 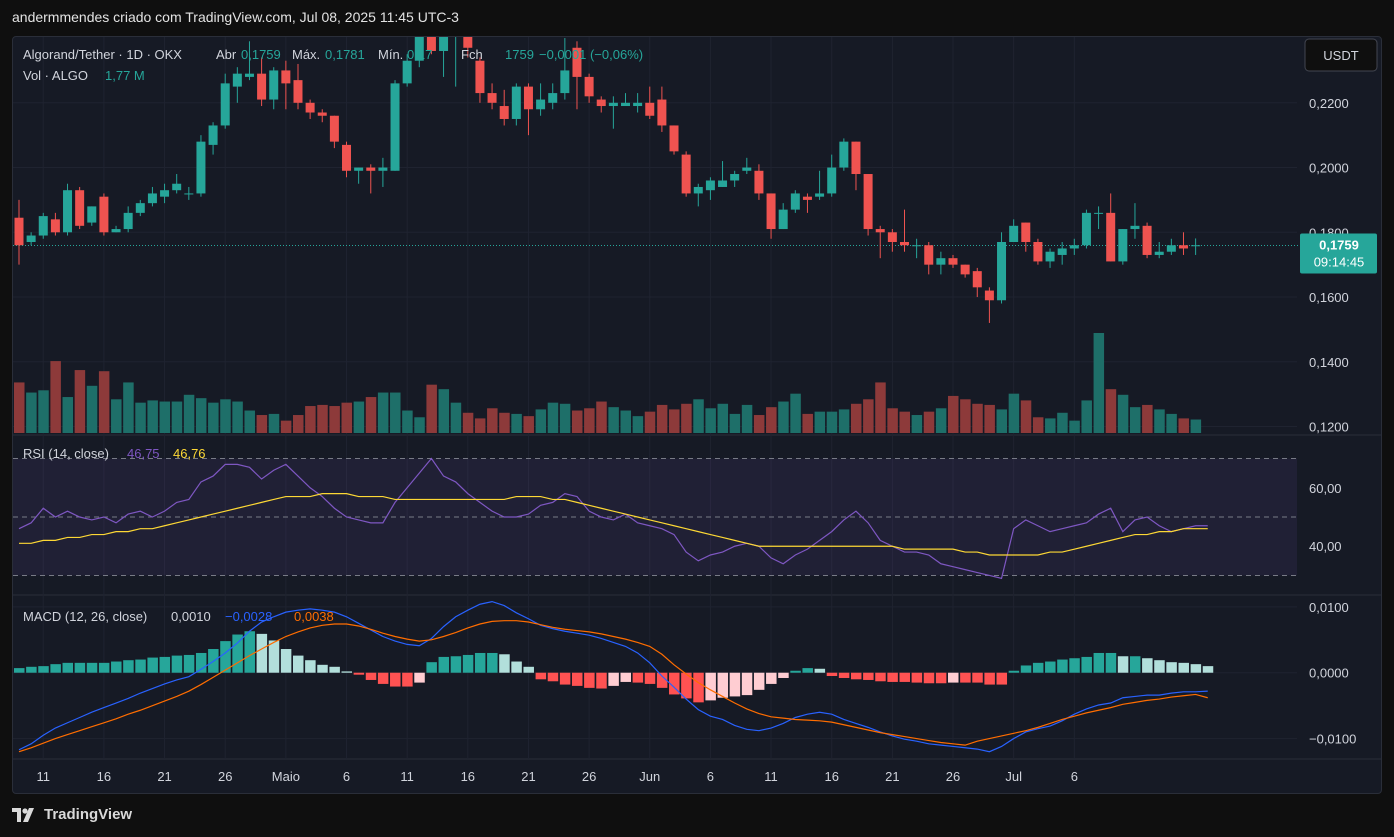 I want to click on rsi-tick-label: 60,00, so click(x=1325, y=488).